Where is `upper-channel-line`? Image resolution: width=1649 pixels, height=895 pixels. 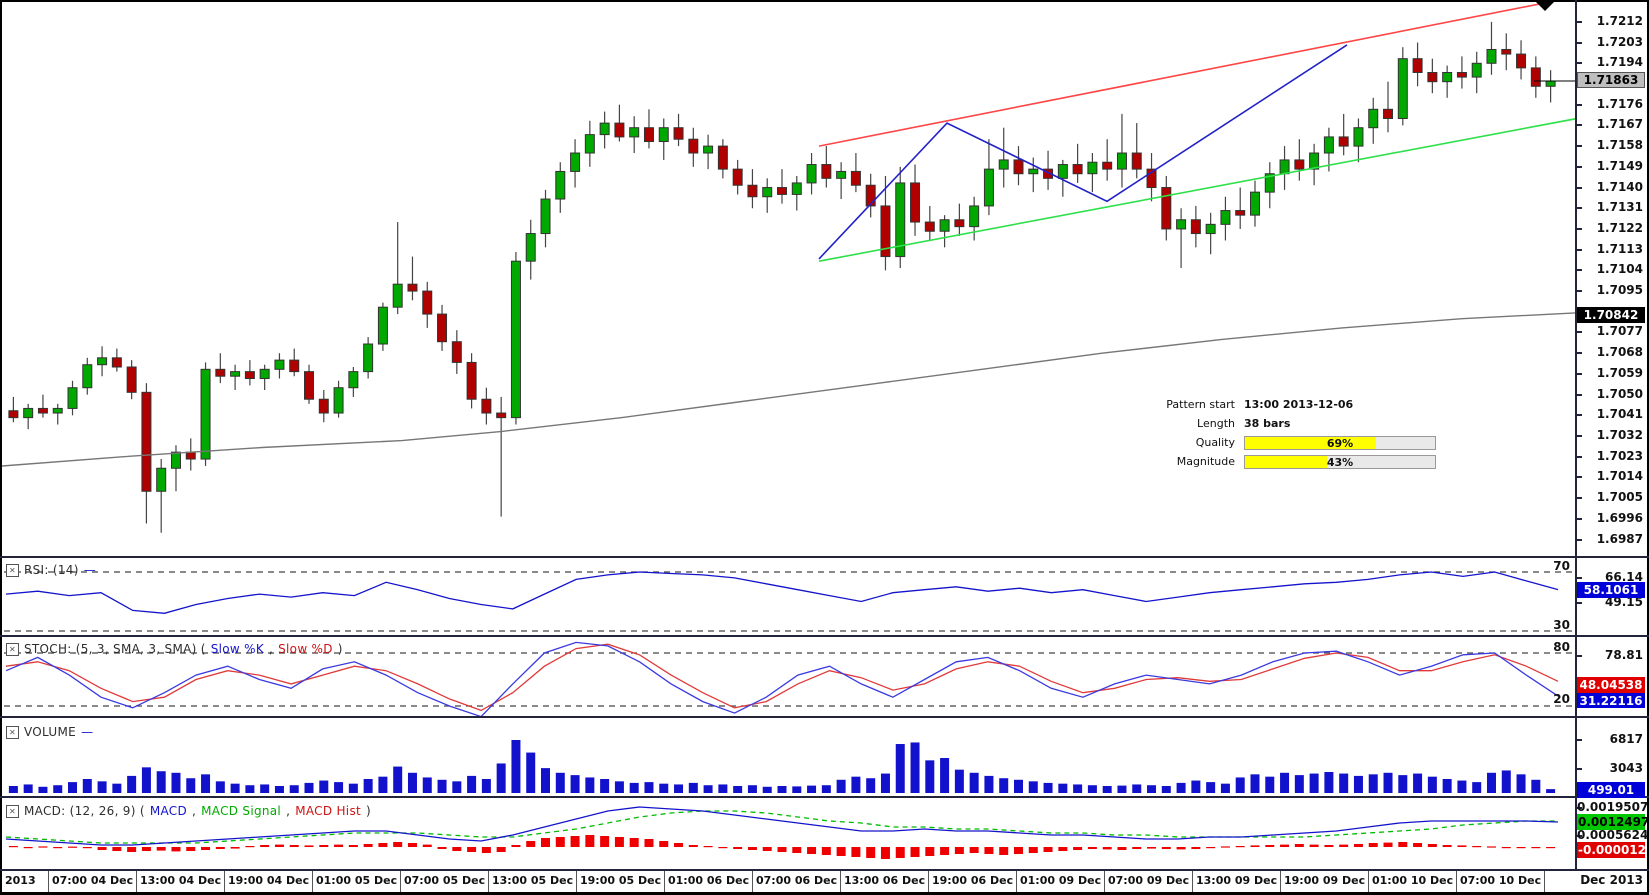 upper-channel-line is located at coordinates (1186, 74).